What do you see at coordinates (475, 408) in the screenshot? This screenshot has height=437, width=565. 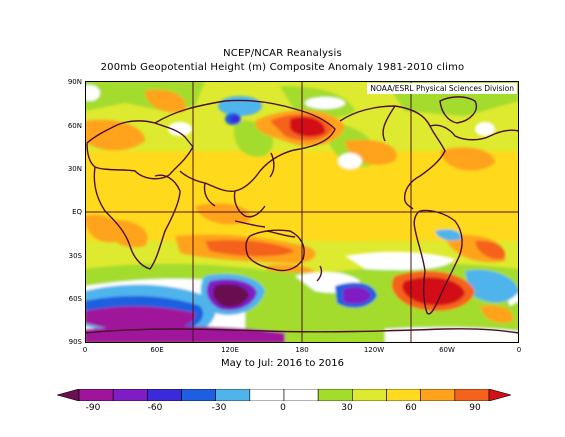 I see `colorbar-label-90: 90` at bounding box center [475, 408].